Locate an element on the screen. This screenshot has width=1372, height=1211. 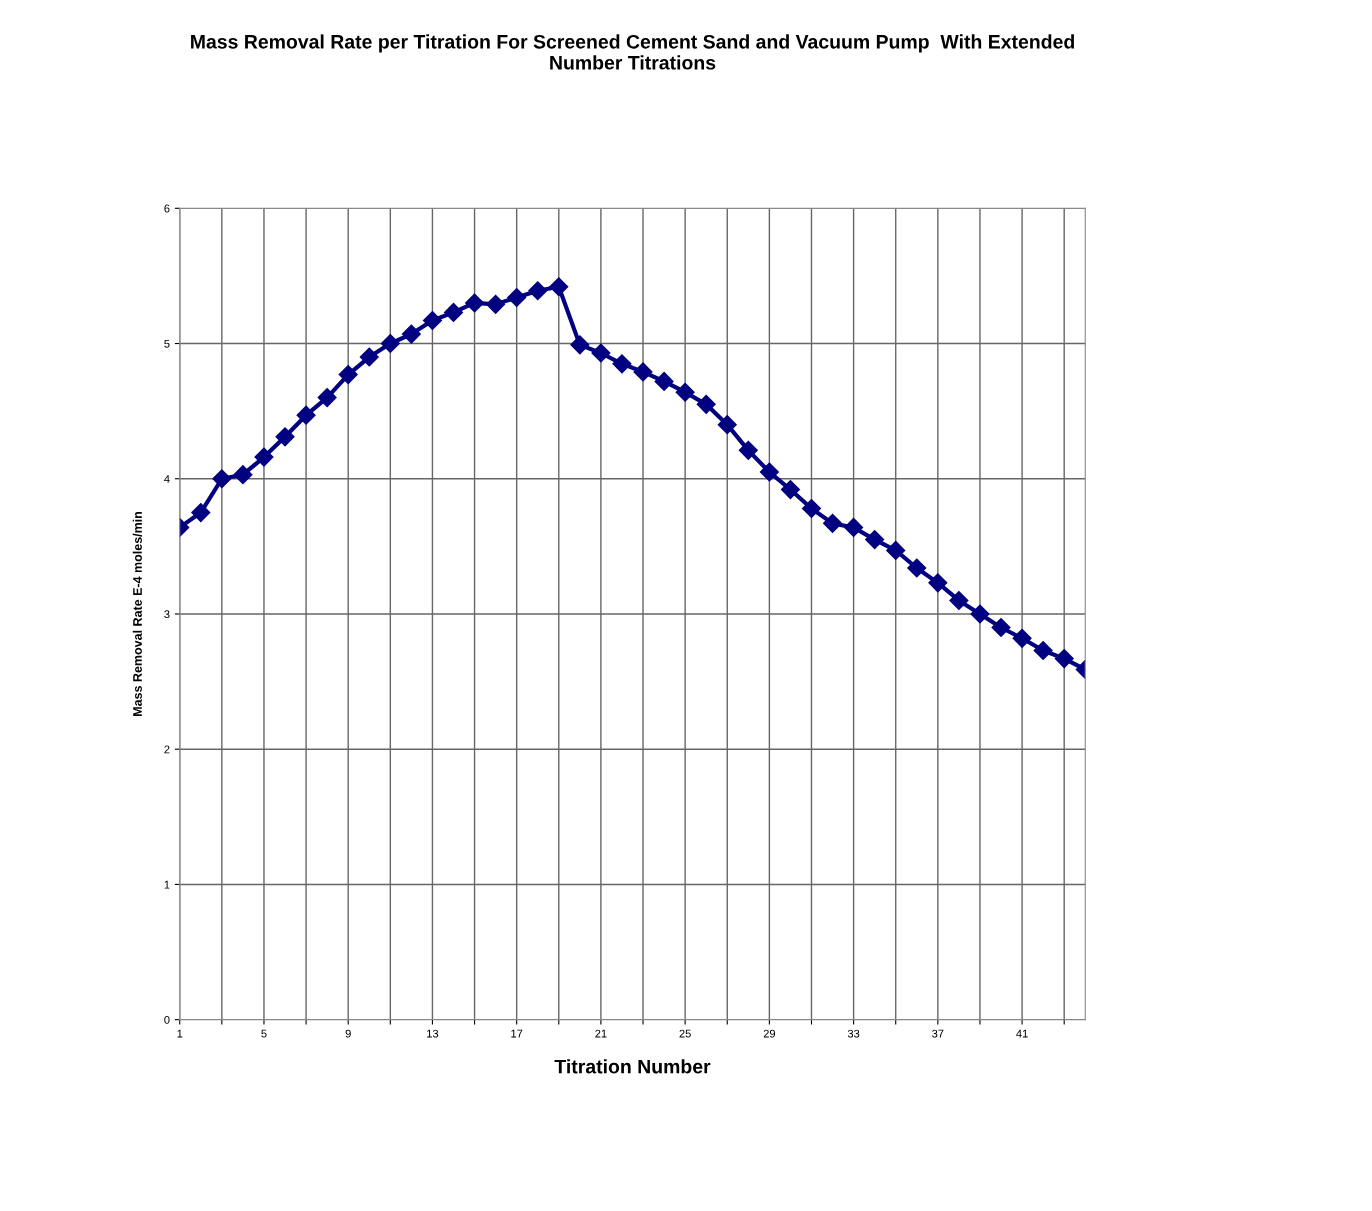
x-tick-label: 41 is located at coordinates (1022, 1033).